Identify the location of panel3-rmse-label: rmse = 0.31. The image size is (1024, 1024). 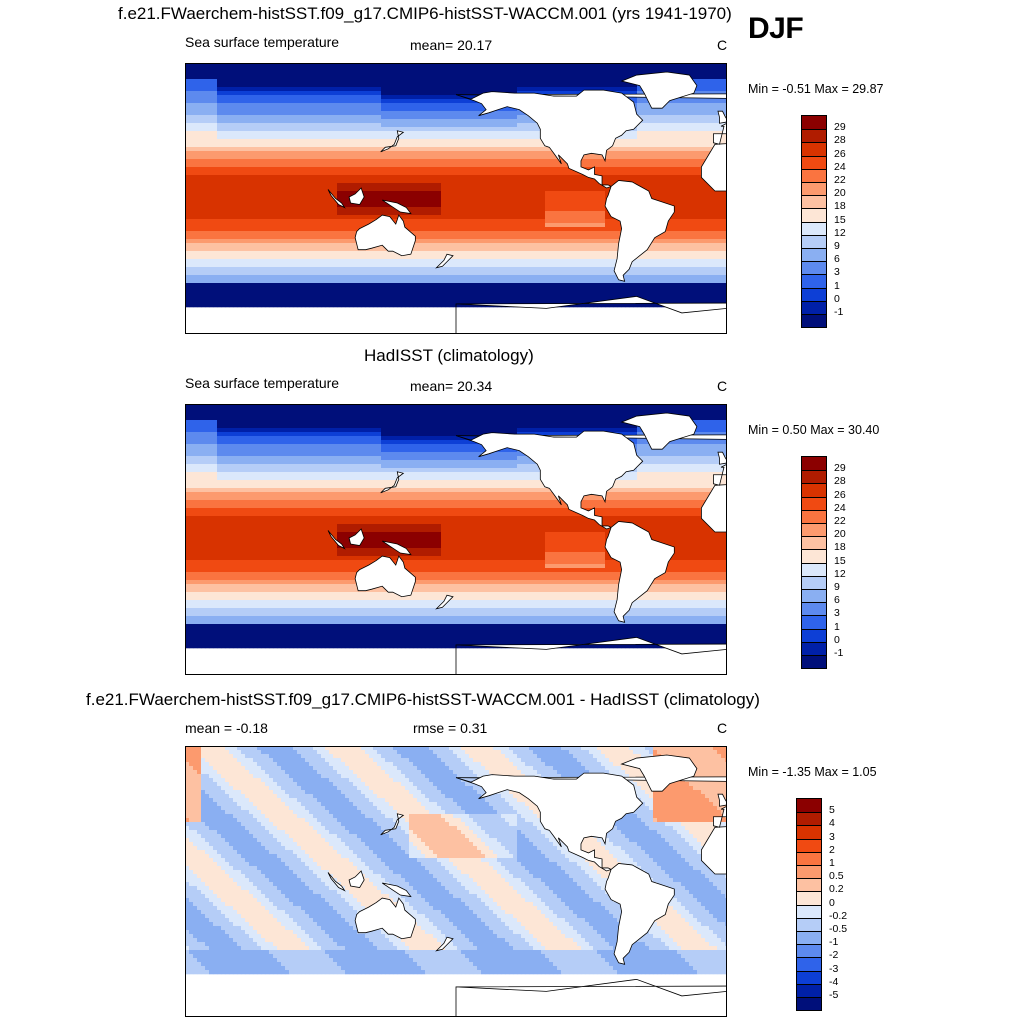
(450, 728).